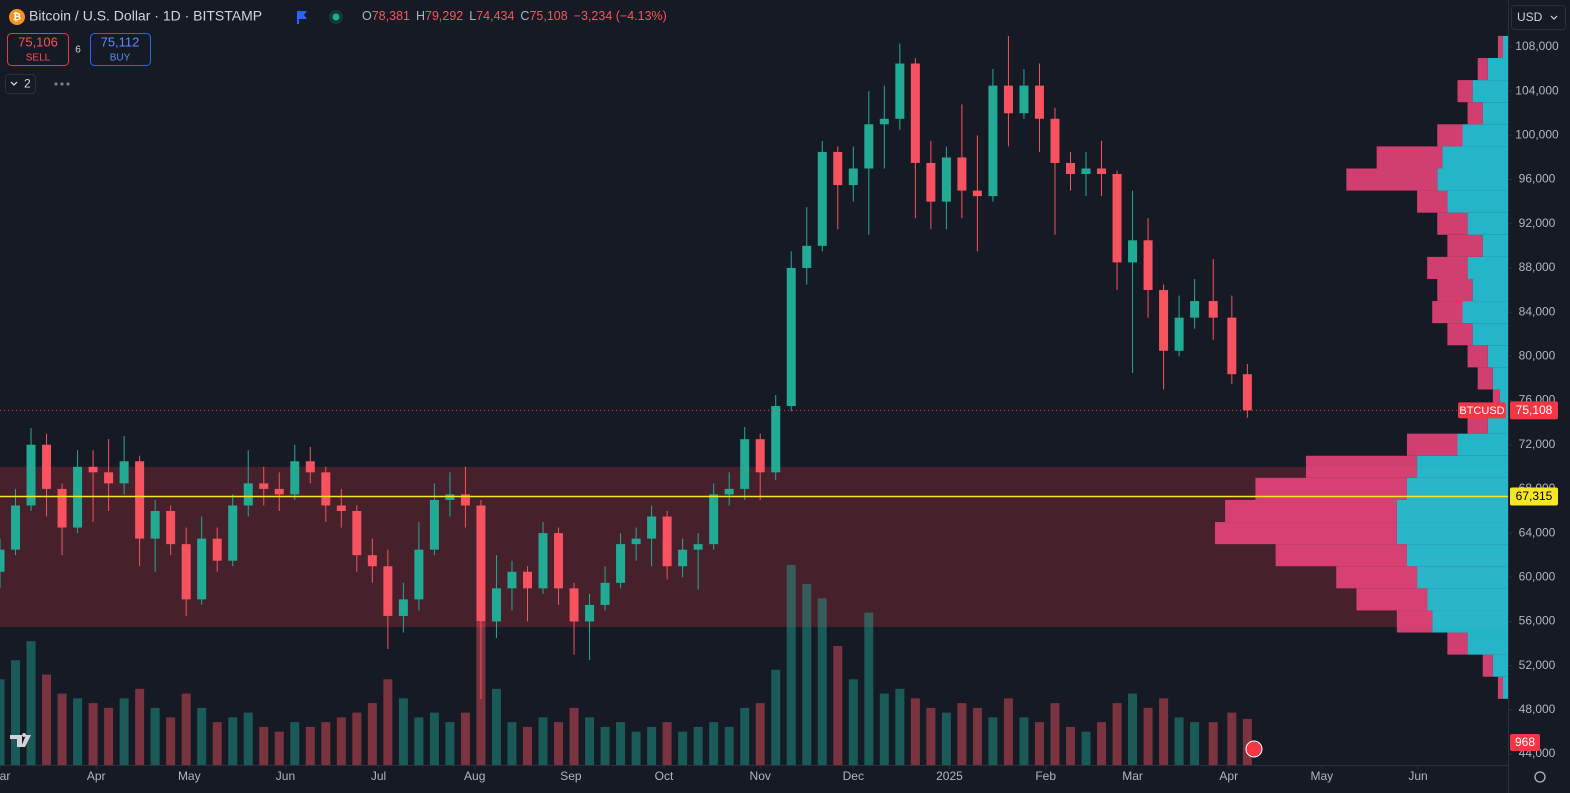 The image size is (1570, 793). Describe the element at coordinates (1530, 17) in the screenshot. I see `currency: USD` at that location.